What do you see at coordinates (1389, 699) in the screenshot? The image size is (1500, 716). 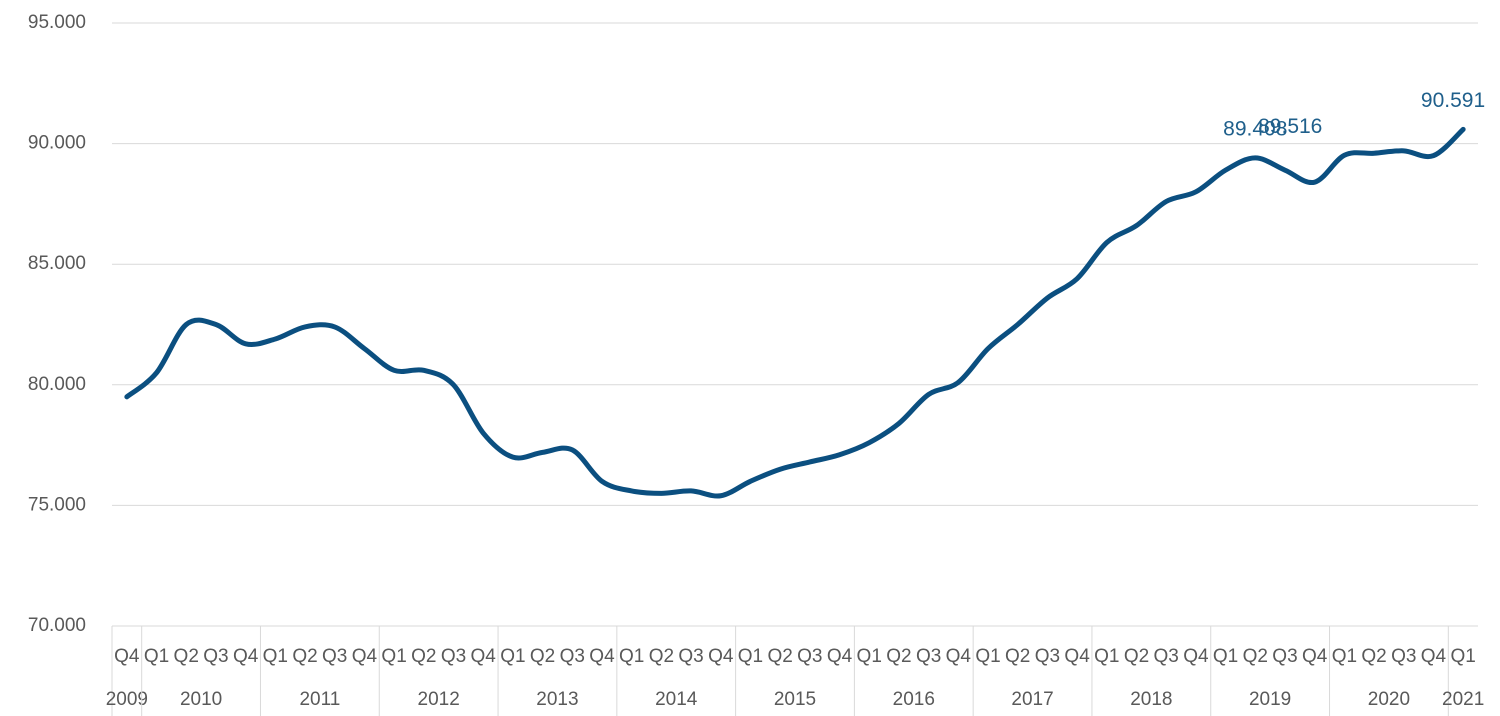 I see `x-group-label: 2020` at bounding box center [1389, 699].